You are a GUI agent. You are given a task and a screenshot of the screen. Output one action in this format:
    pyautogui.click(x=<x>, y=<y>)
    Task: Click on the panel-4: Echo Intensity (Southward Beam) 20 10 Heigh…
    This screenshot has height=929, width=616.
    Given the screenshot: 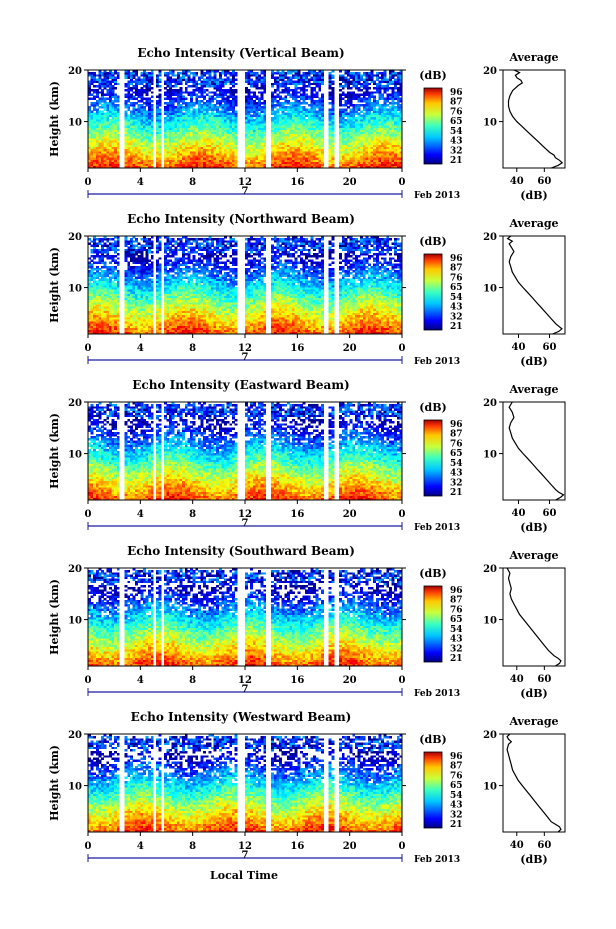 What is the action you would take?
    pyautogui.click(x=307, y=622)
    